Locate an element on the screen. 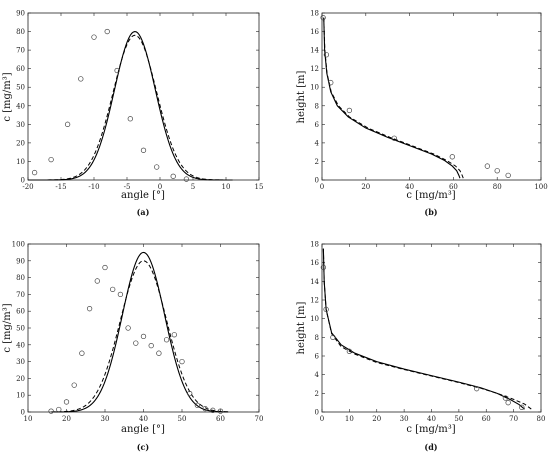  caption-d: (d) is located at coordinates (430, 447).